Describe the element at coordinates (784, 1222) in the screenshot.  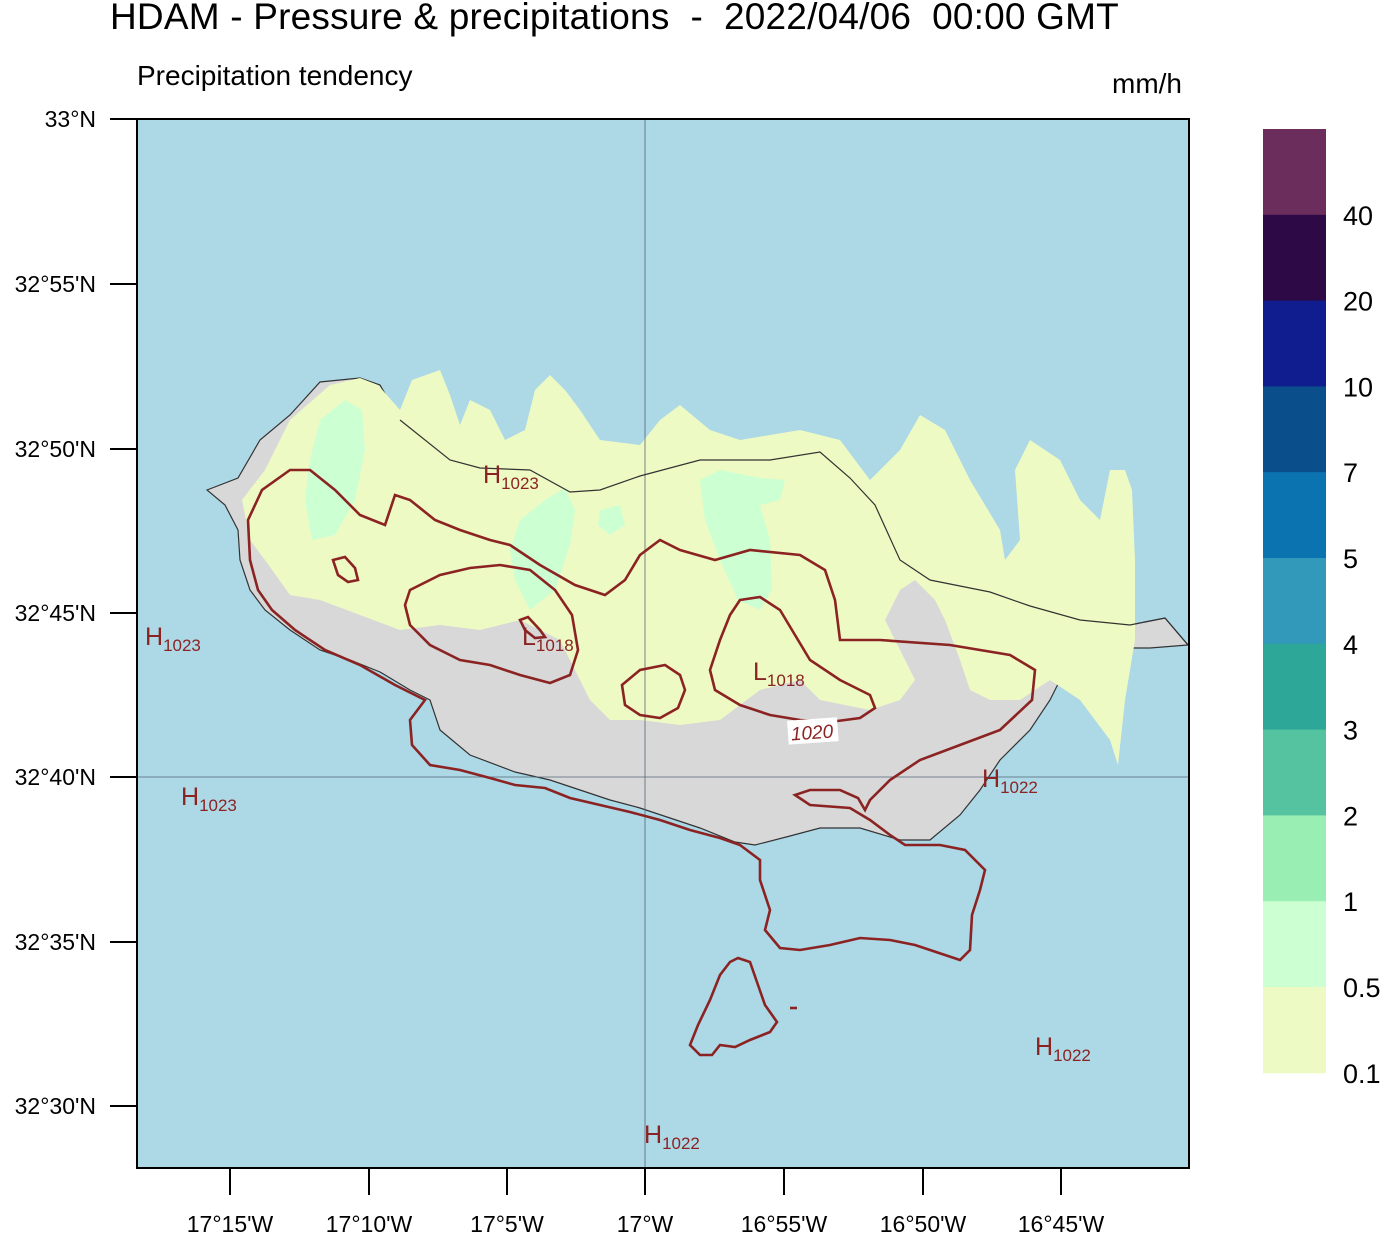
I see `lon-label: 16°55'W` at that location.